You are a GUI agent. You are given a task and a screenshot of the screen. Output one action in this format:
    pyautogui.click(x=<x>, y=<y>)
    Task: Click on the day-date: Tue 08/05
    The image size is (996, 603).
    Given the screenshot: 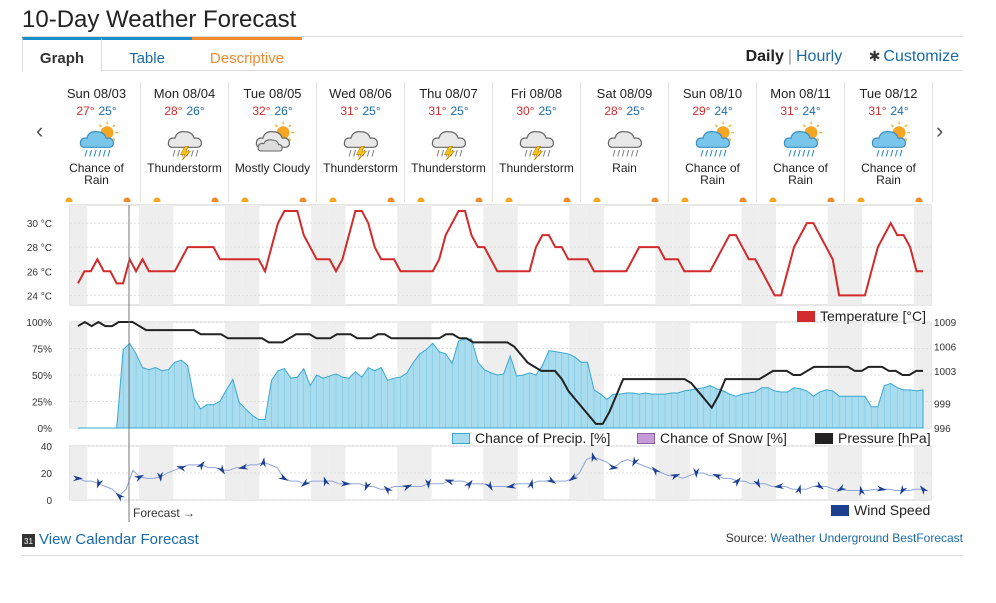 What is the action you would take?
    pyautogui.click(x=272, y=93)
    